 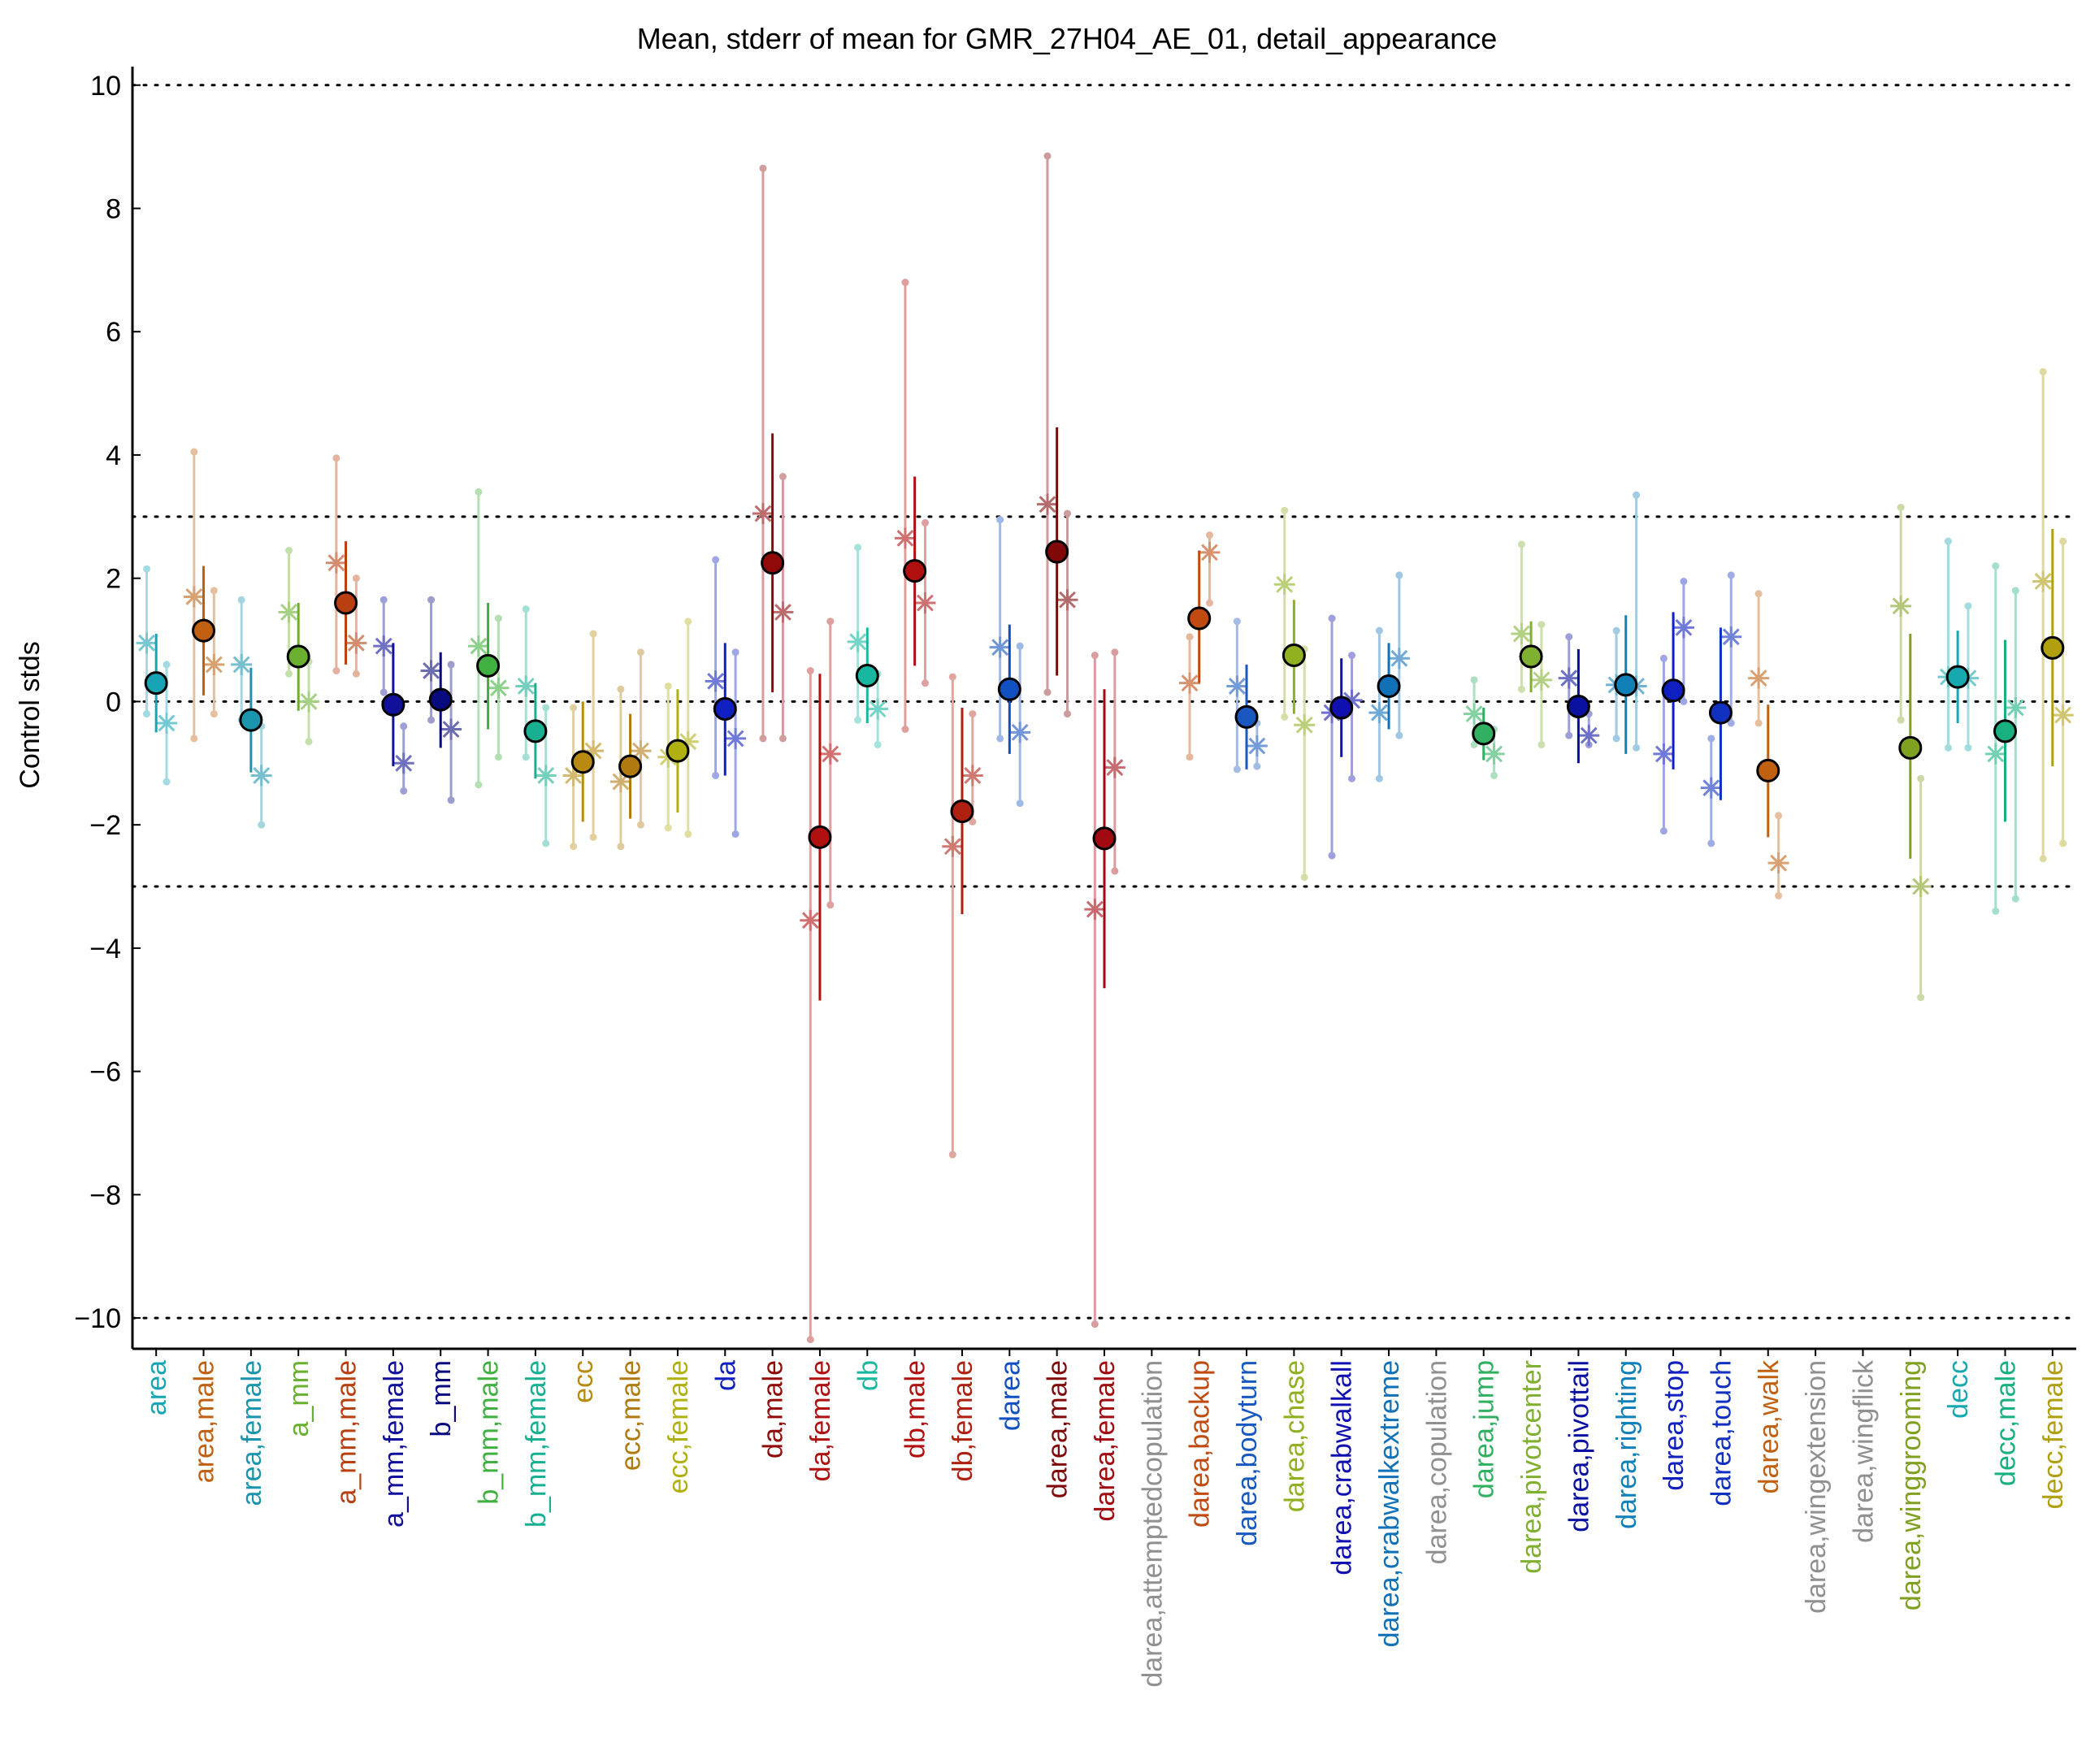 What do you see at coordinates (113, 332) in the screenshot?
I see `y-tick-label: 6` at bounding box center [113, 332].